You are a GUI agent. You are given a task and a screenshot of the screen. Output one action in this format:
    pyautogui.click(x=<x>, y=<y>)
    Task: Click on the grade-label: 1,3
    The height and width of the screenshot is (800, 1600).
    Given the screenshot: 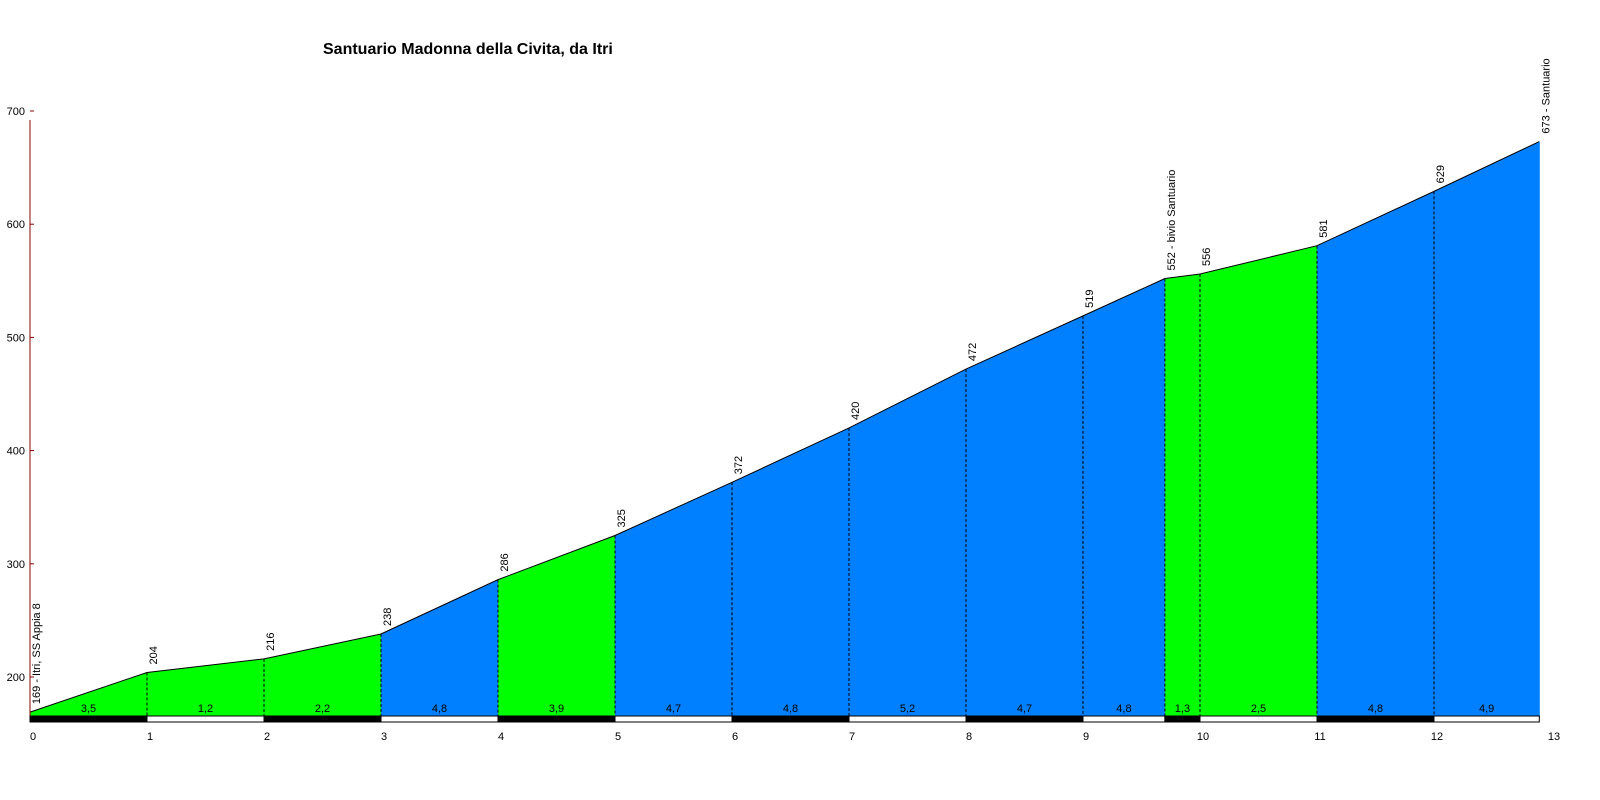 What is the action you would take?
    pyautogui.click(x=1182, y=709)
    